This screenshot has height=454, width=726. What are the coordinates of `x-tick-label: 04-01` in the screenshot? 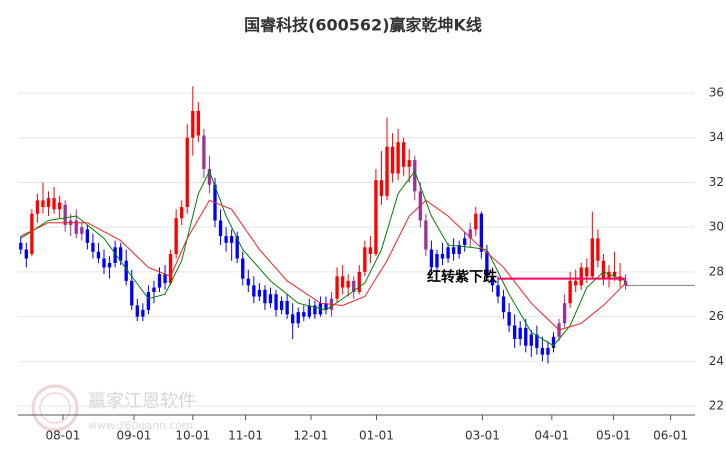 It's located at (551, 436).